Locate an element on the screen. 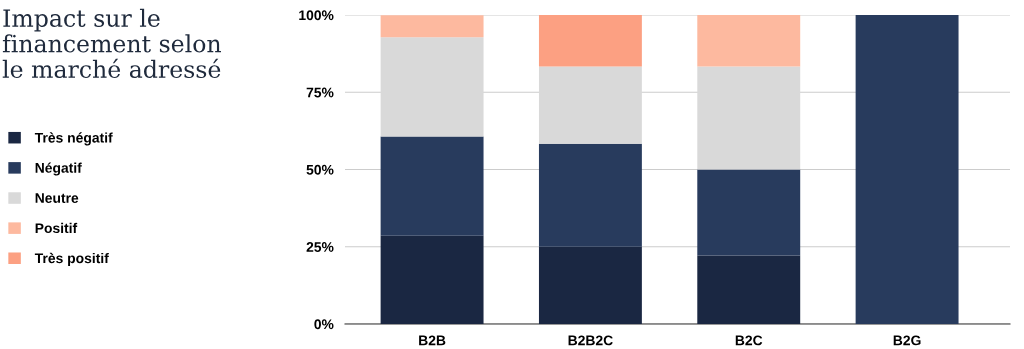 The image size is (1024, 349). y-tick-label: 75% is located at coordinates (320, 92).